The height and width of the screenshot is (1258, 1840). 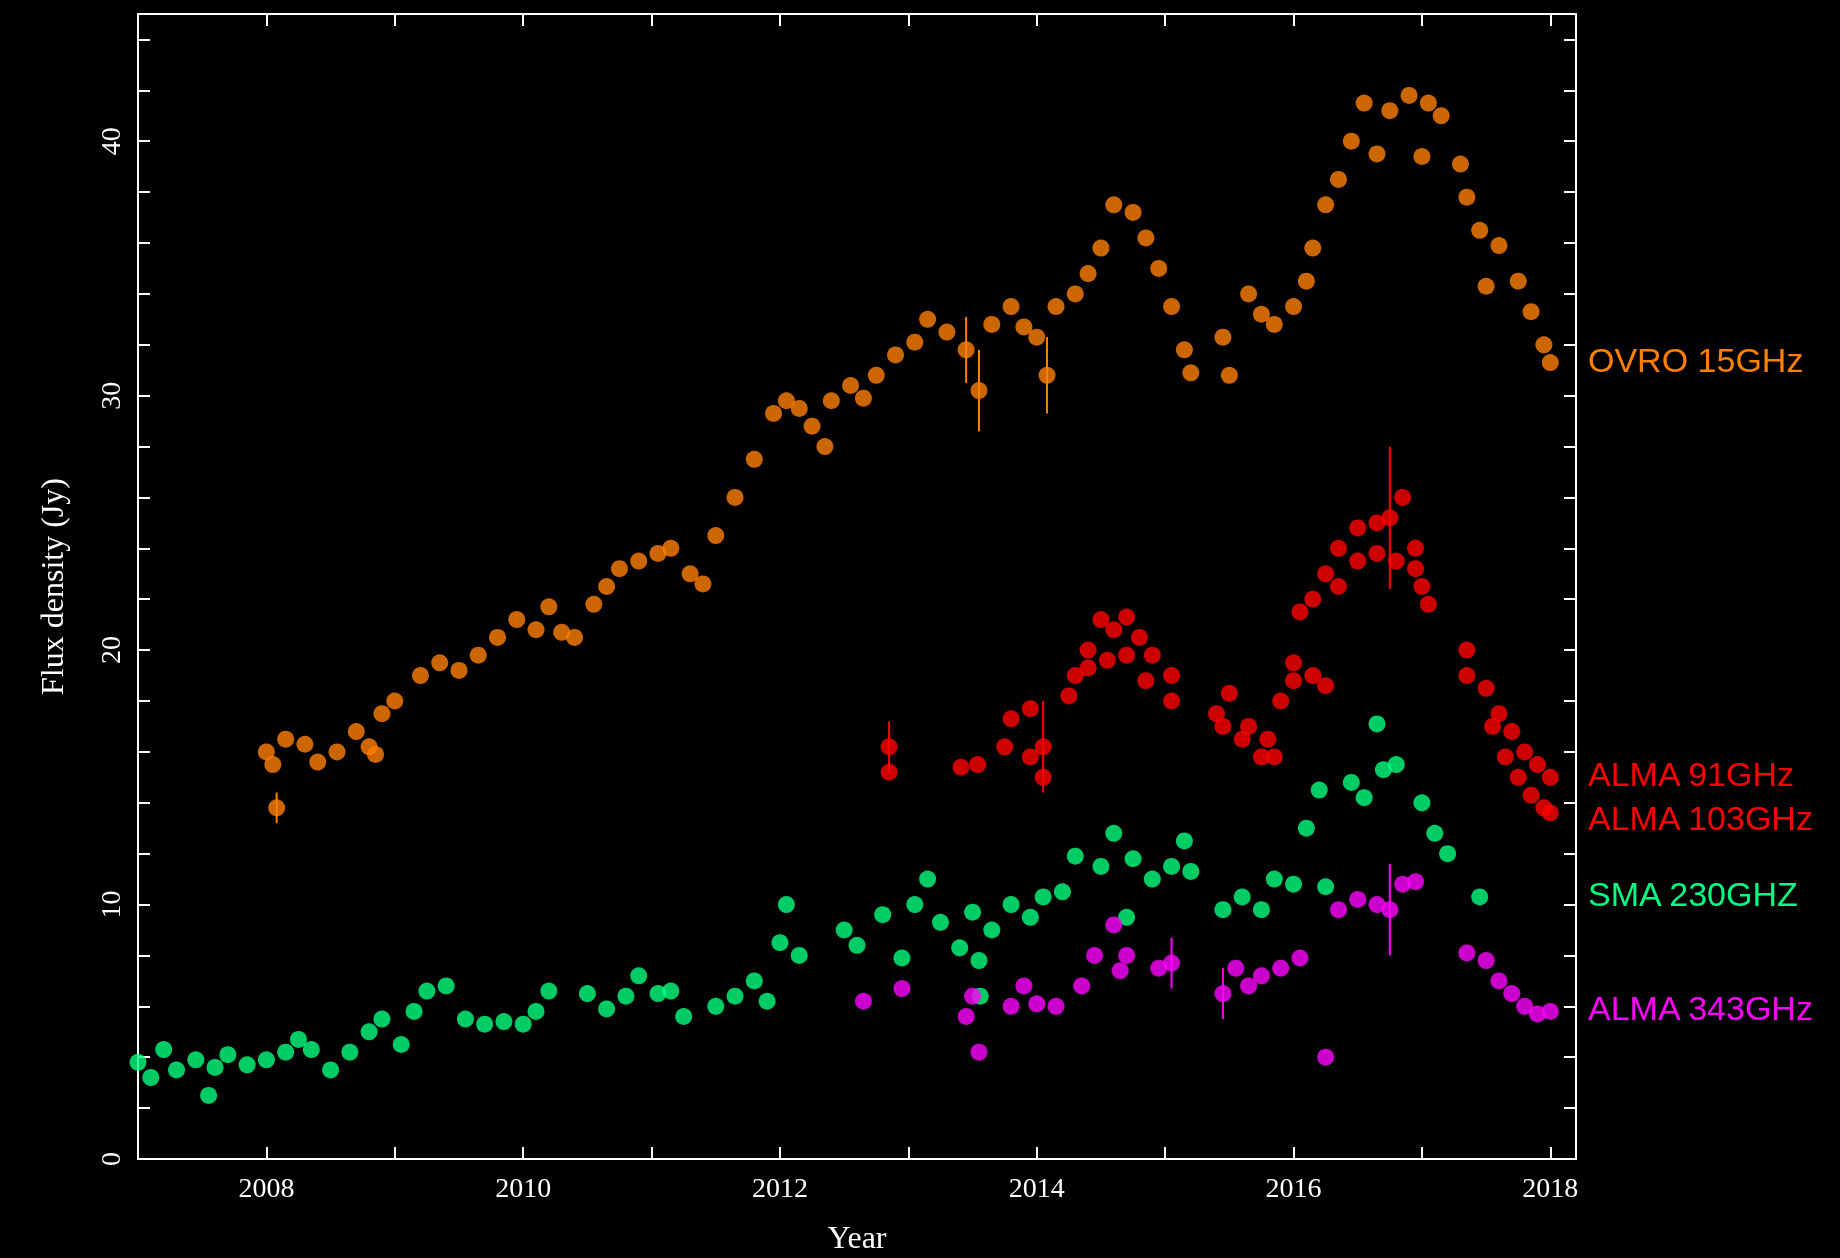 What do you see at coordinates (110, 1159) in the screenshot?
I see `y-tick-label: 0` at bounding box center [110, 1159].